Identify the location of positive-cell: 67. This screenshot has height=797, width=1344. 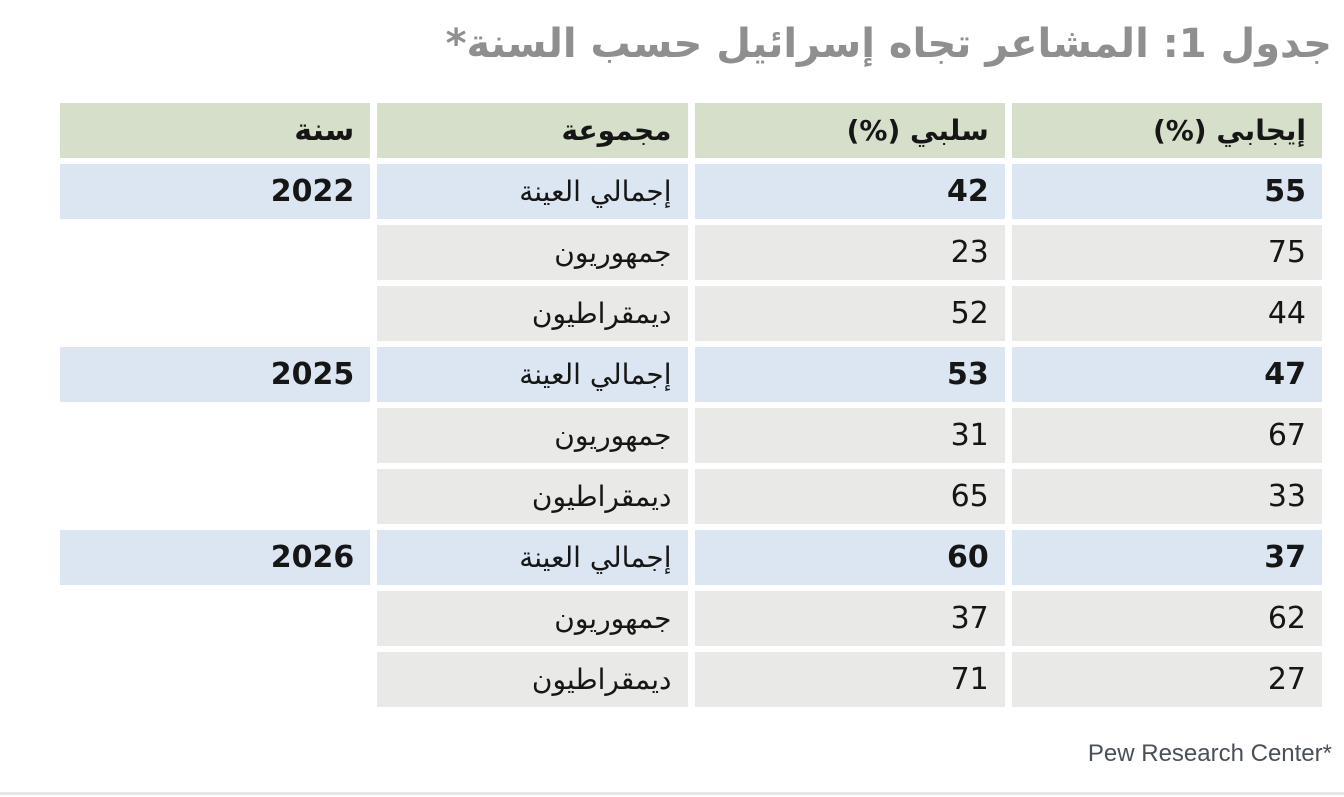
(1166, 435).